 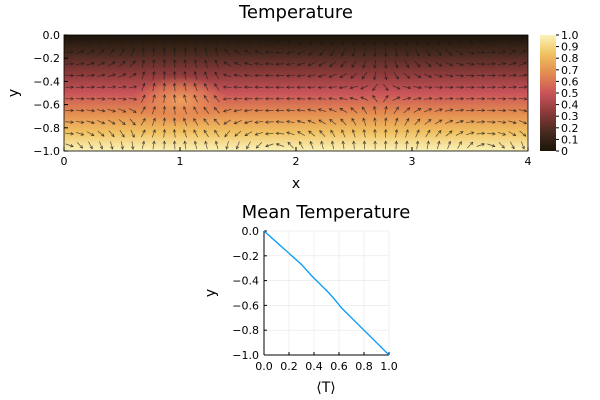 I want to click on colorbar-tick-label: 0.3, so click(x=570, y=116).